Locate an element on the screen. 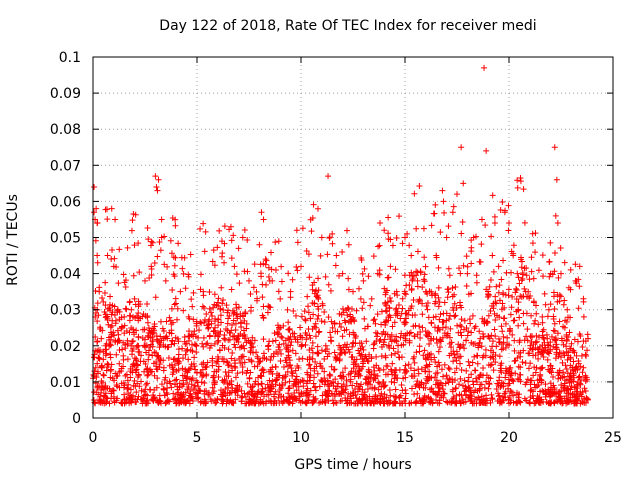 This screenshot has width=640, height=480. y-tick-label: 0.09 is located at coordinates (65, 94).